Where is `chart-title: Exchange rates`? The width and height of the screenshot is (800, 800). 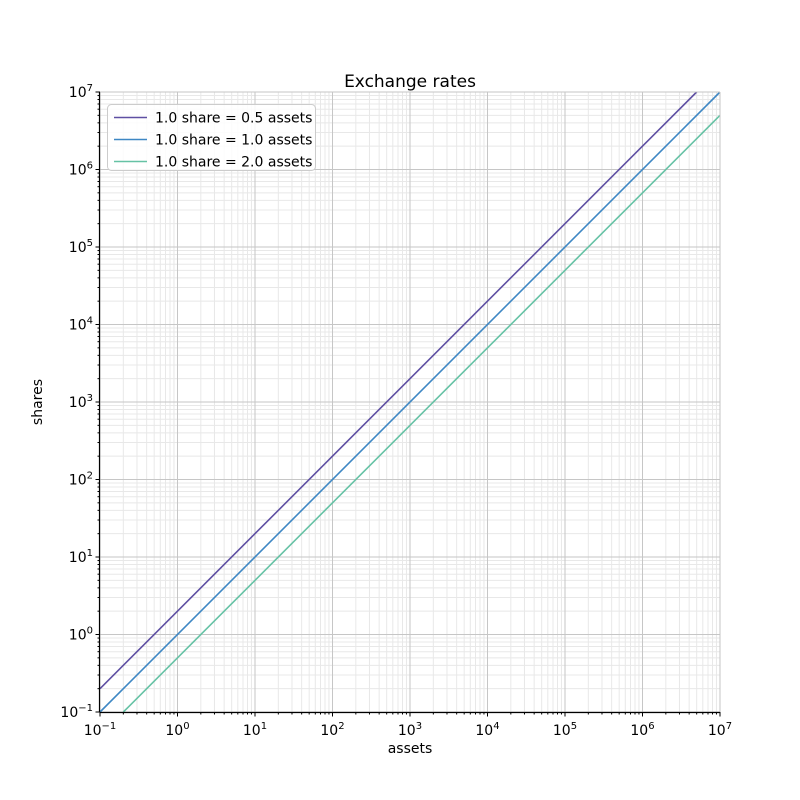
chart-title: Exchange rates is located at coordinates (410, 82).